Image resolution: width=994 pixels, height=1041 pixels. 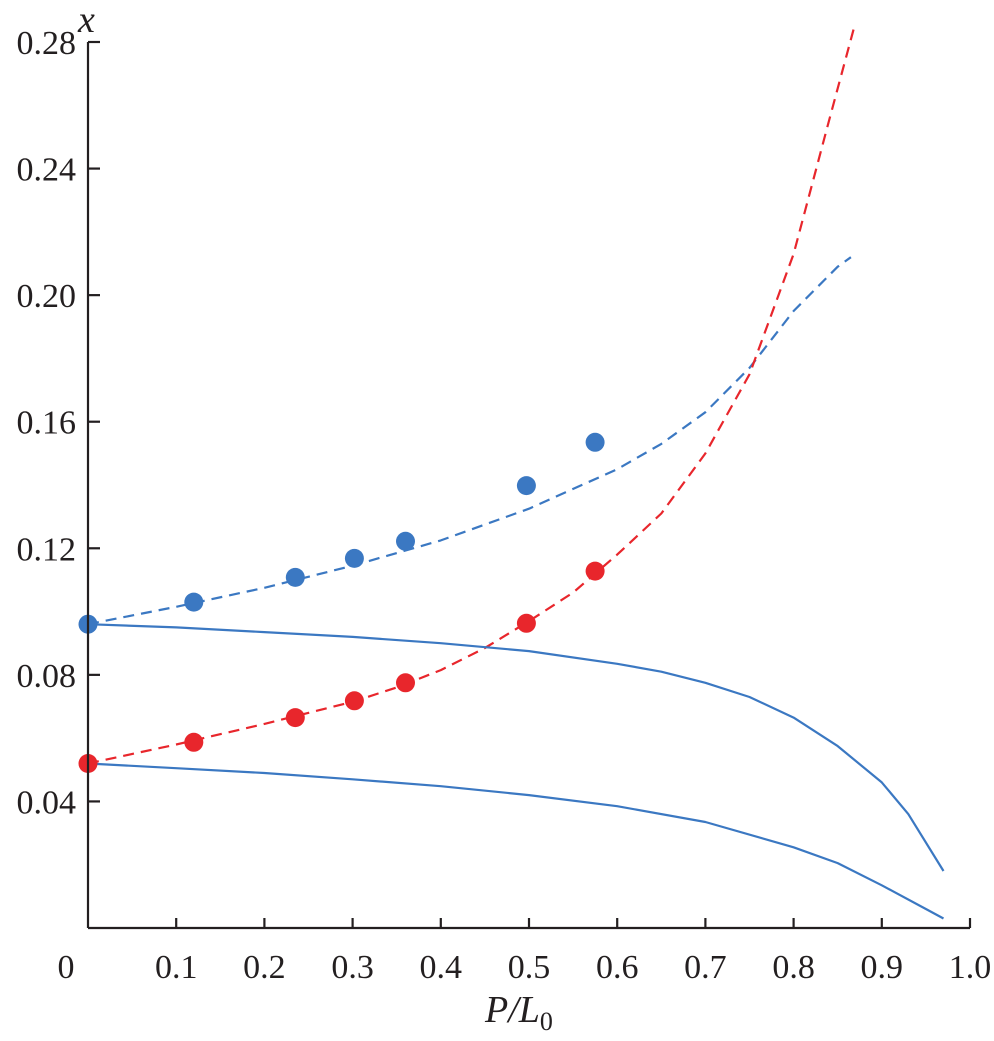 I want to click on x-tick-label: 0.9, so click(x=882, y=967).